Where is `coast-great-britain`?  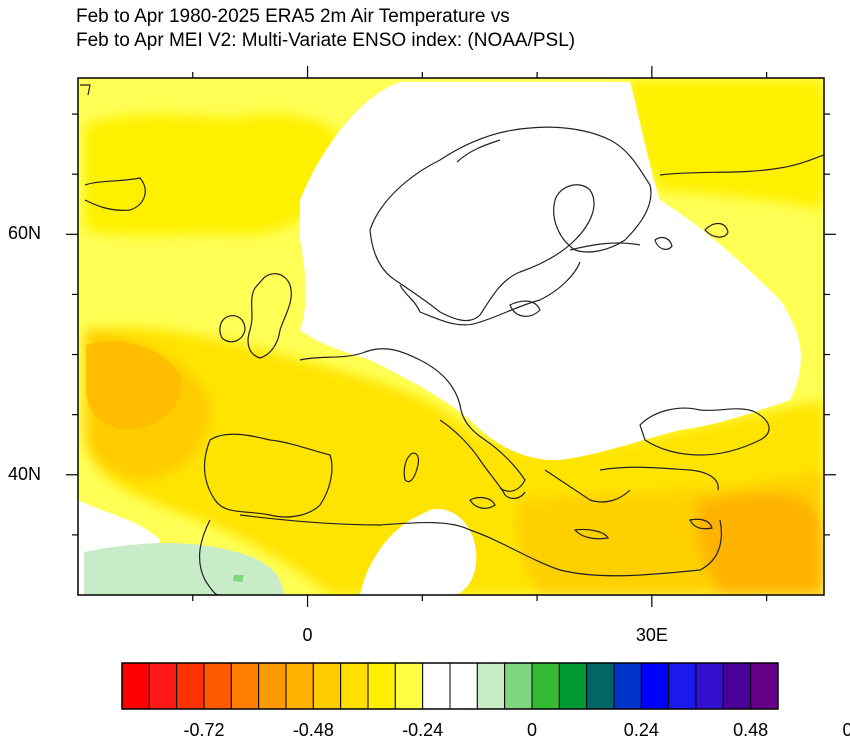 coast-great-britain is located at coordinates (269, 316).